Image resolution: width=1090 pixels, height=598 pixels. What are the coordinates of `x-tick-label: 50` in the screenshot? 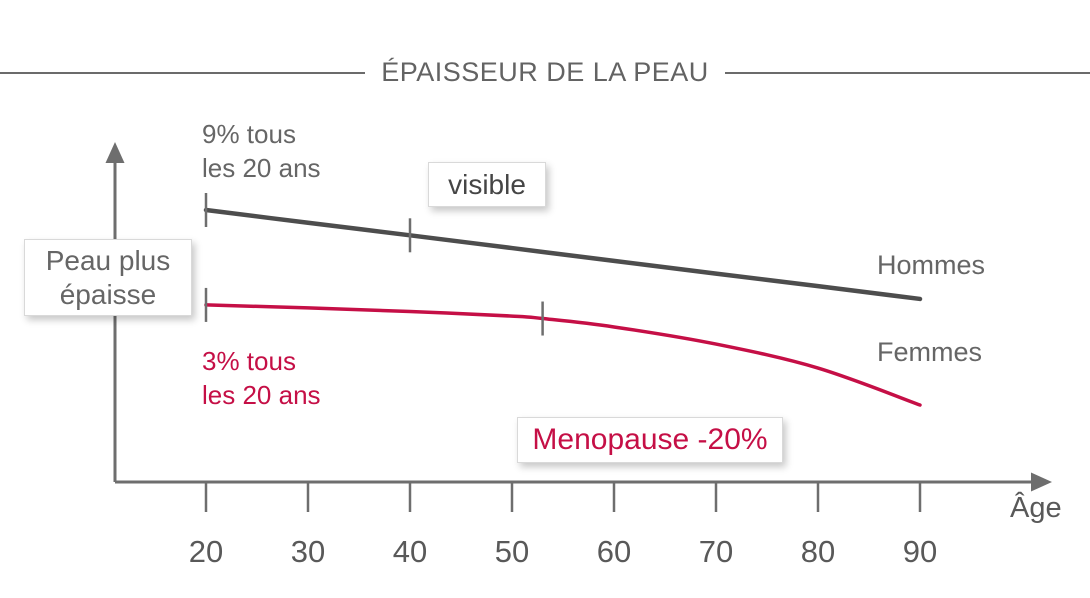 It's located at (512, 551).